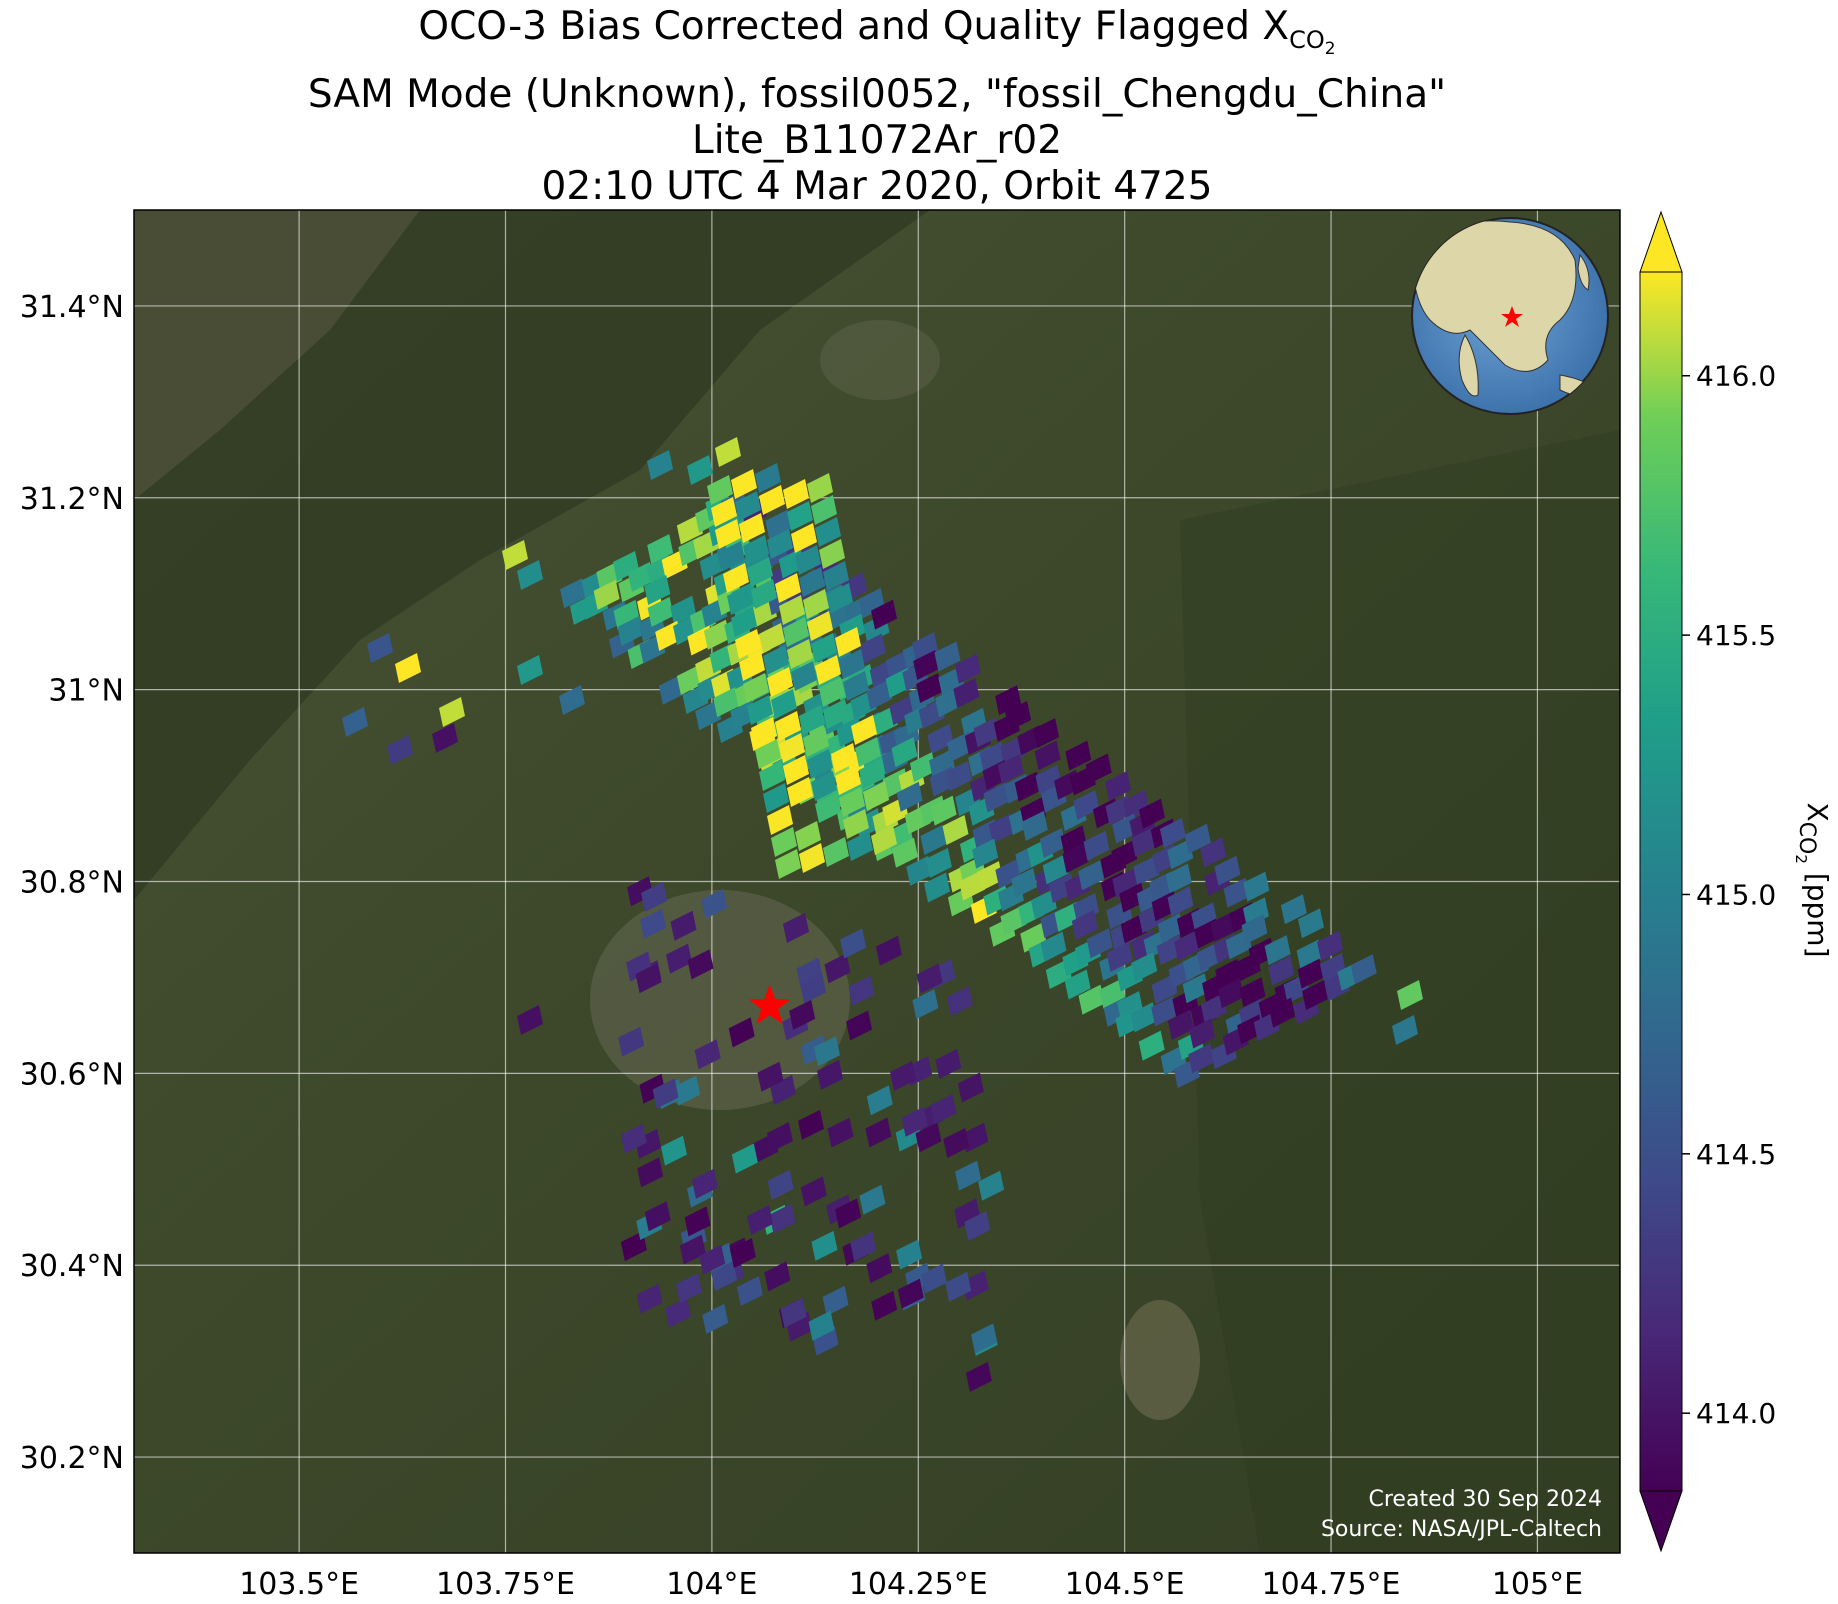  I want to click on colorbar-tick-label: 415.5, so click(1736, 635).